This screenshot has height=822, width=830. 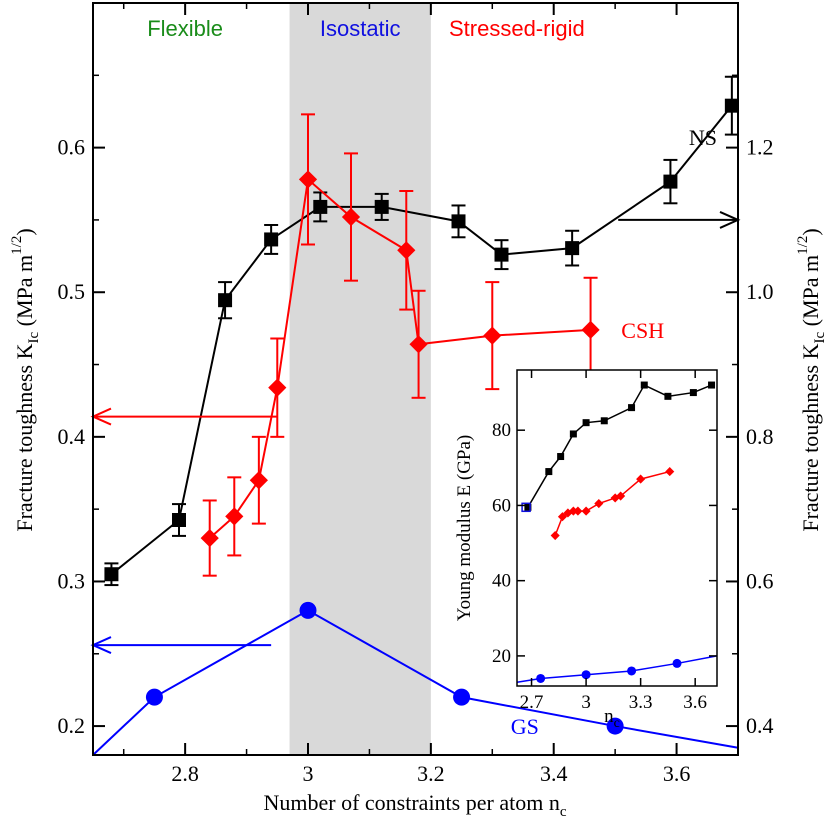 What do you see at coordinates (525, 726) in the screenshot?
I see `series-label-gs: GS` at bounding box center [525, 726].